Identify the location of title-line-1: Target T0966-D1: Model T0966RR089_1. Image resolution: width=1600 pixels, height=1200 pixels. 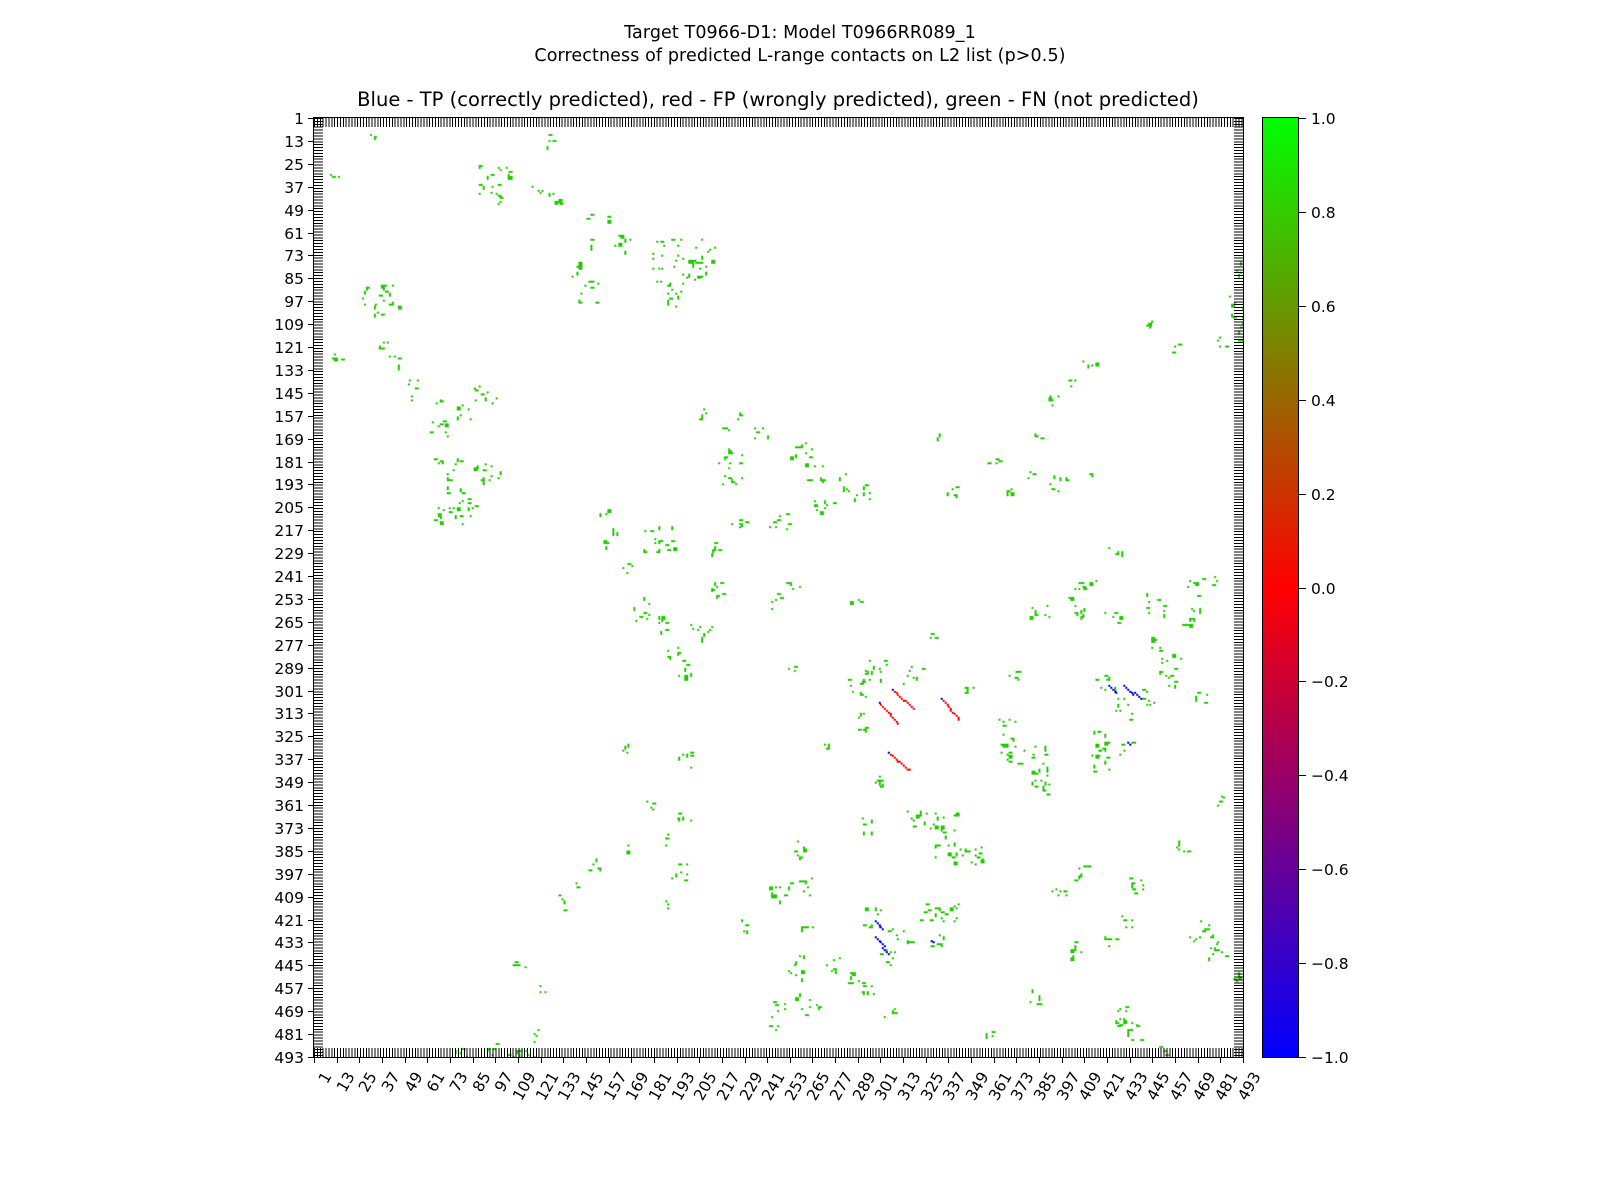
(800, 33).